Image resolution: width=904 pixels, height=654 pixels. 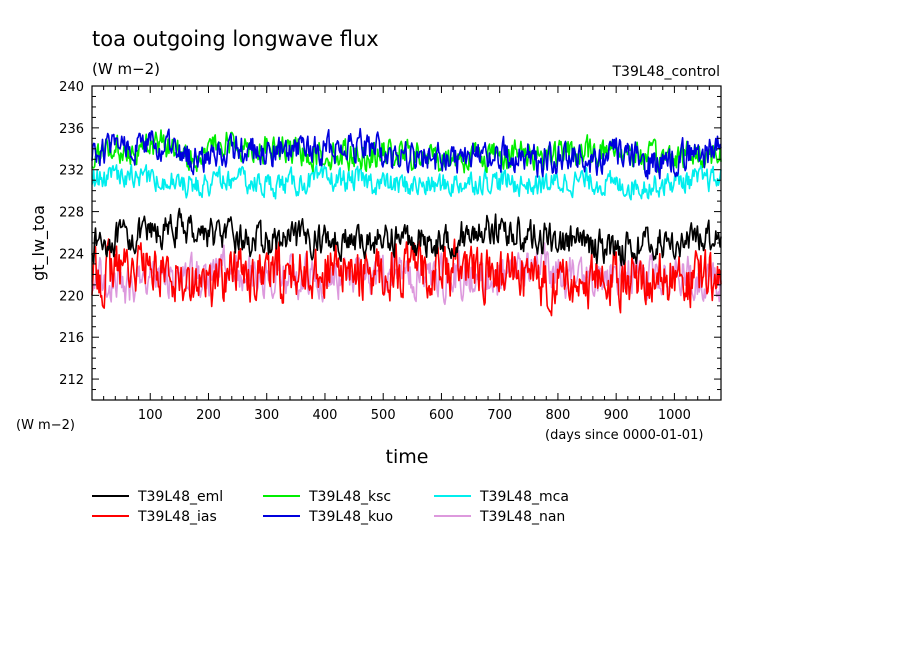 I want to click on chart-title: toa outgoing longwave flux, so click(x=235, y=39).